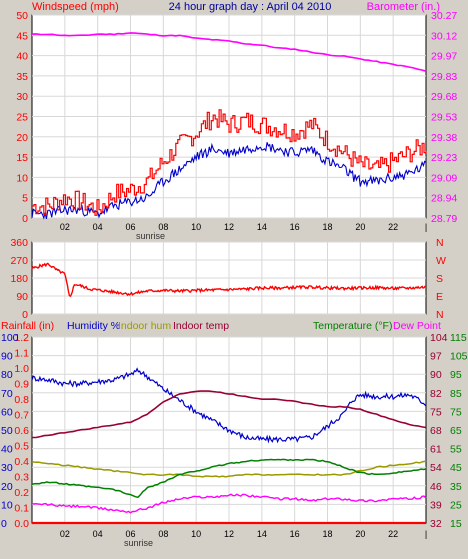  Describe the element at coordinates (436, 357) in the screenshot. I see `temp-tick: 97` at that location.